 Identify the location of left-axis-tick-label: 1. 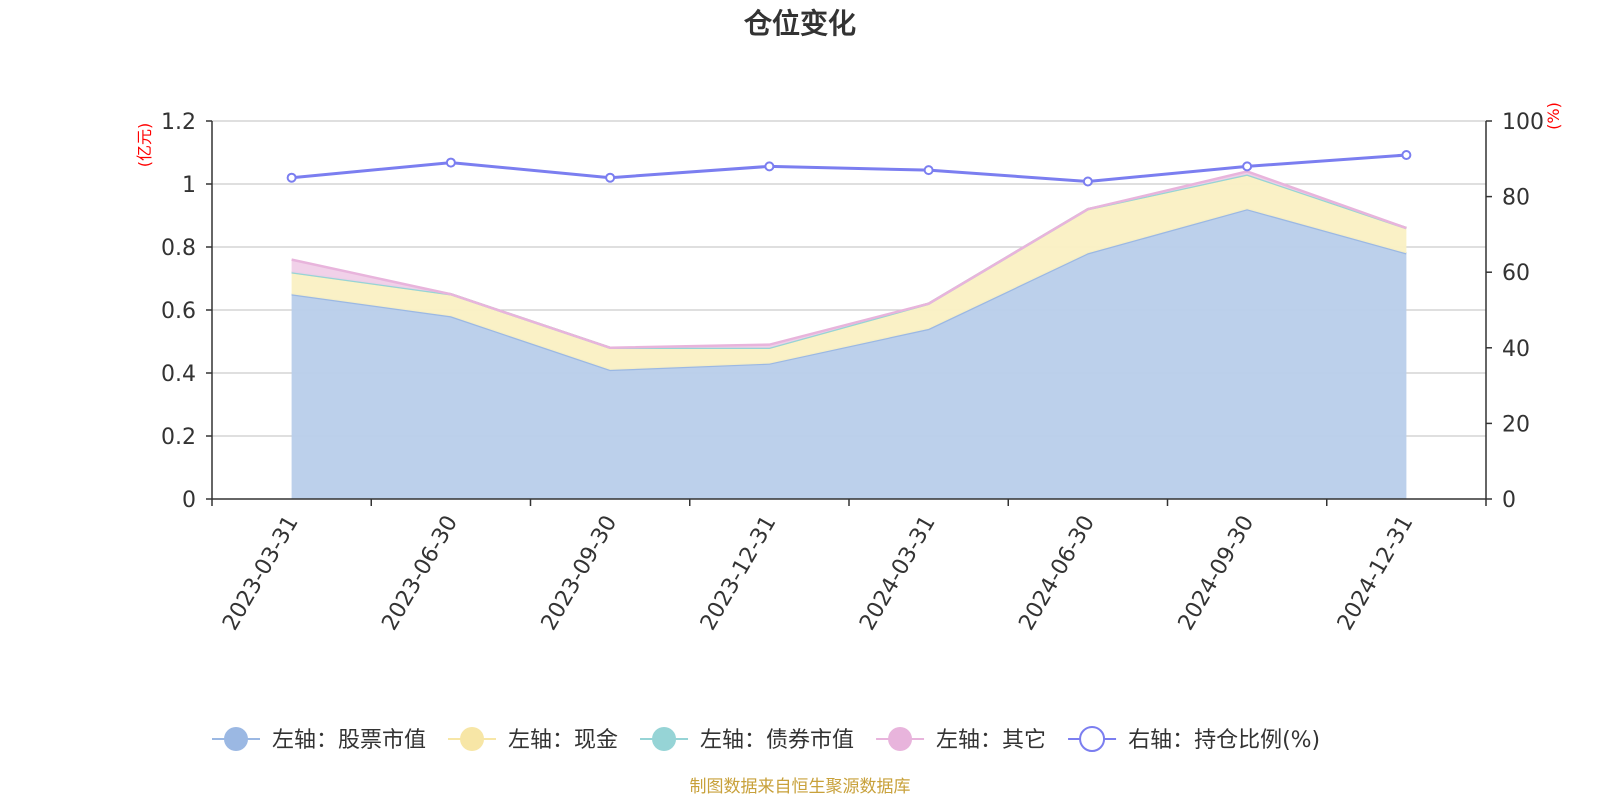
(189, 185).